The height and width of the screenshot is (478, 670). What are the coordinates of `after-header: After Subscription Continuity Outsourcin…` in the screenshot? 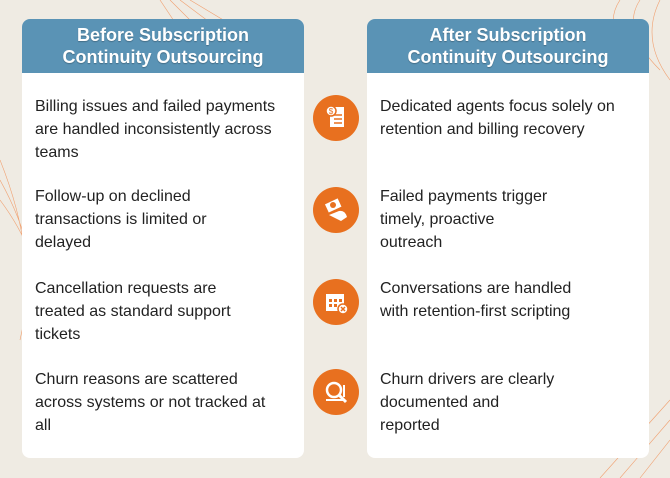 It's located at (508, 46).